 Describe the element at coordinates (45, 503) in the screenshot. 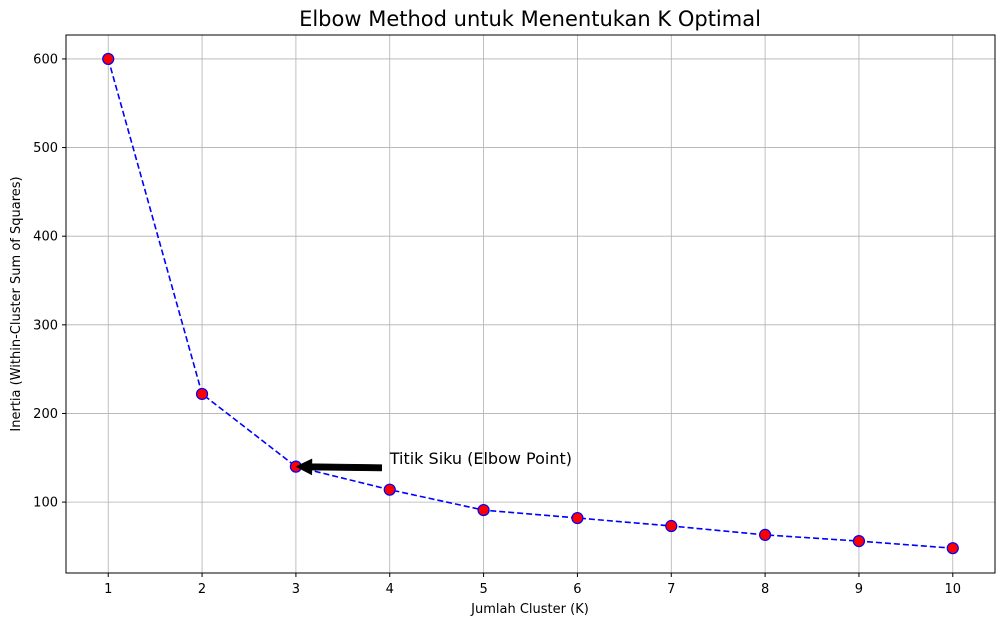

I see `y-tick-label: 100` at that location.